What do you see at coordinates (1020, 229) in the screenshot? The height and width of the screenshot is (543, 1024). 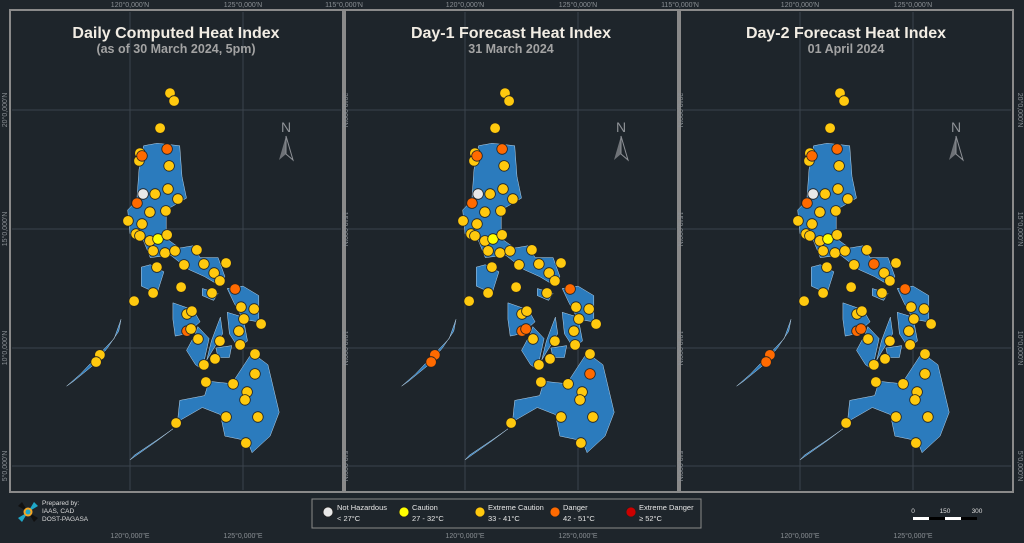 I see `lat-label-15-right: 15°0,000'N` at bounding box center [1020, 229].